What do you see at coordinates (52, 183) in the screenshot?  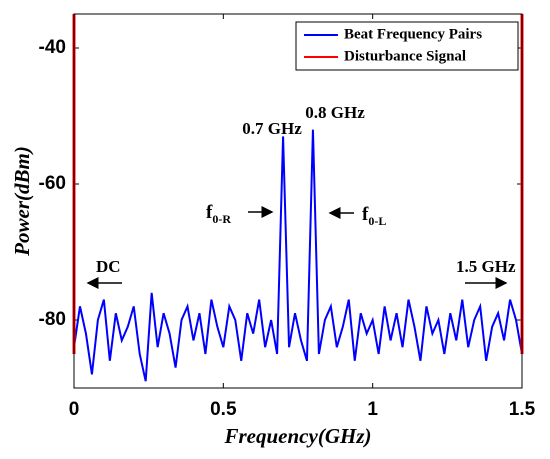 I see `y-tick-label: -60` at bounding box center [52, 183].